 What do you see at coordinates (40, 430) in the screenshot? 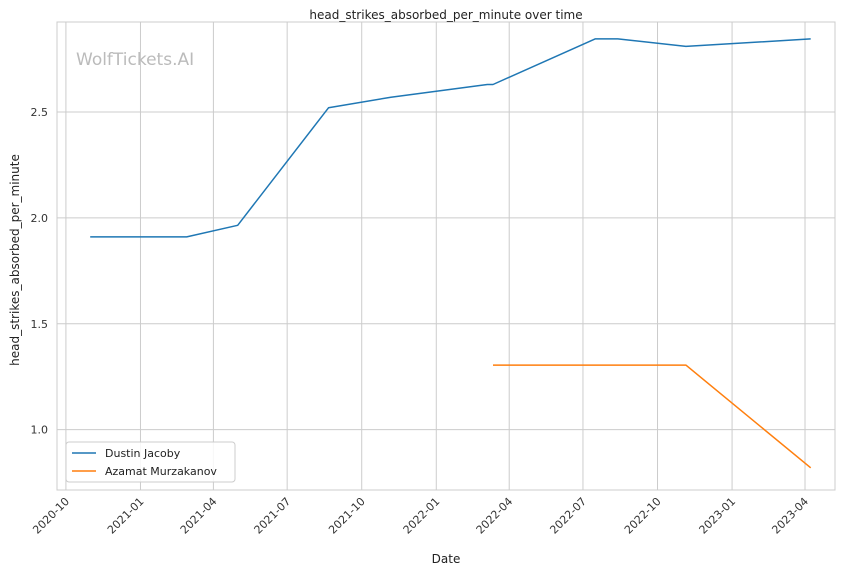
I see `y-tick-label: 1.0` at bounding box center [40, 430].